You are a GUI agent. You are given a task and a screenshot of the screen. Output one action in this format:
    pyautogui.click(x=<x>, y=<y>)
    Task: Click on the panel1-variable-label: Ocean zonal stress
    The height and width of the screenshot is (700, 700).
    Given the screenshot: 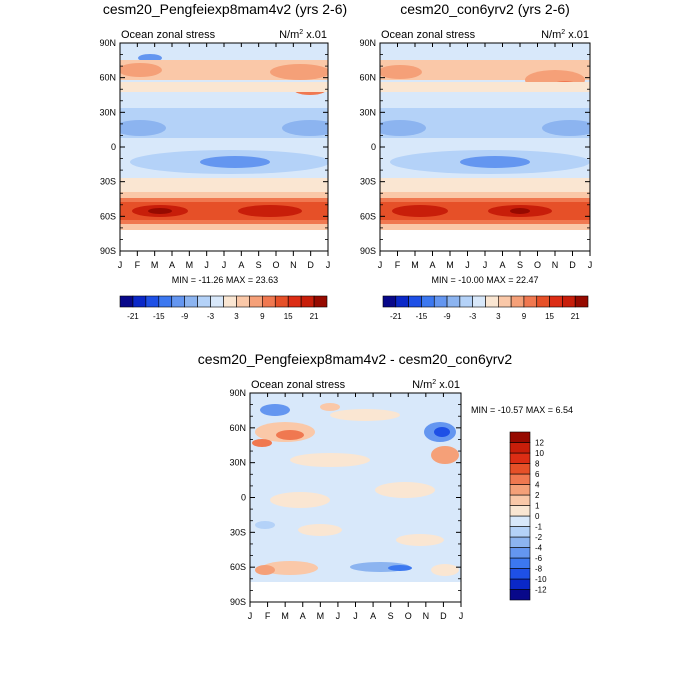 What is the action you would take?
    pyautogui.click(x=168, y=35)
    